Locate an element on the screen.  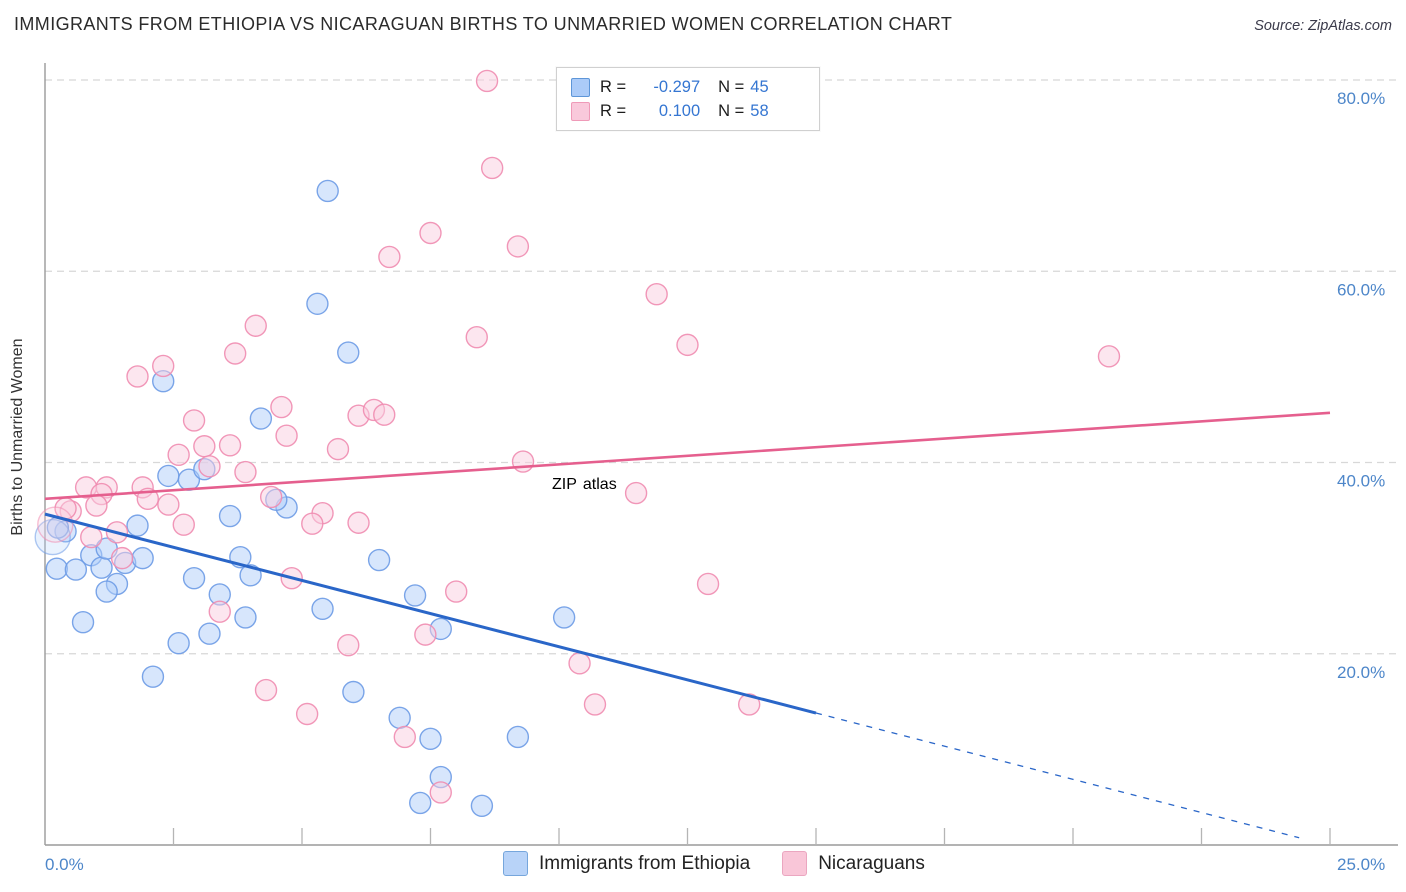
series-legend: Immigrants from Ethiopia Nicaraguans is located at coordinates (730, 863).